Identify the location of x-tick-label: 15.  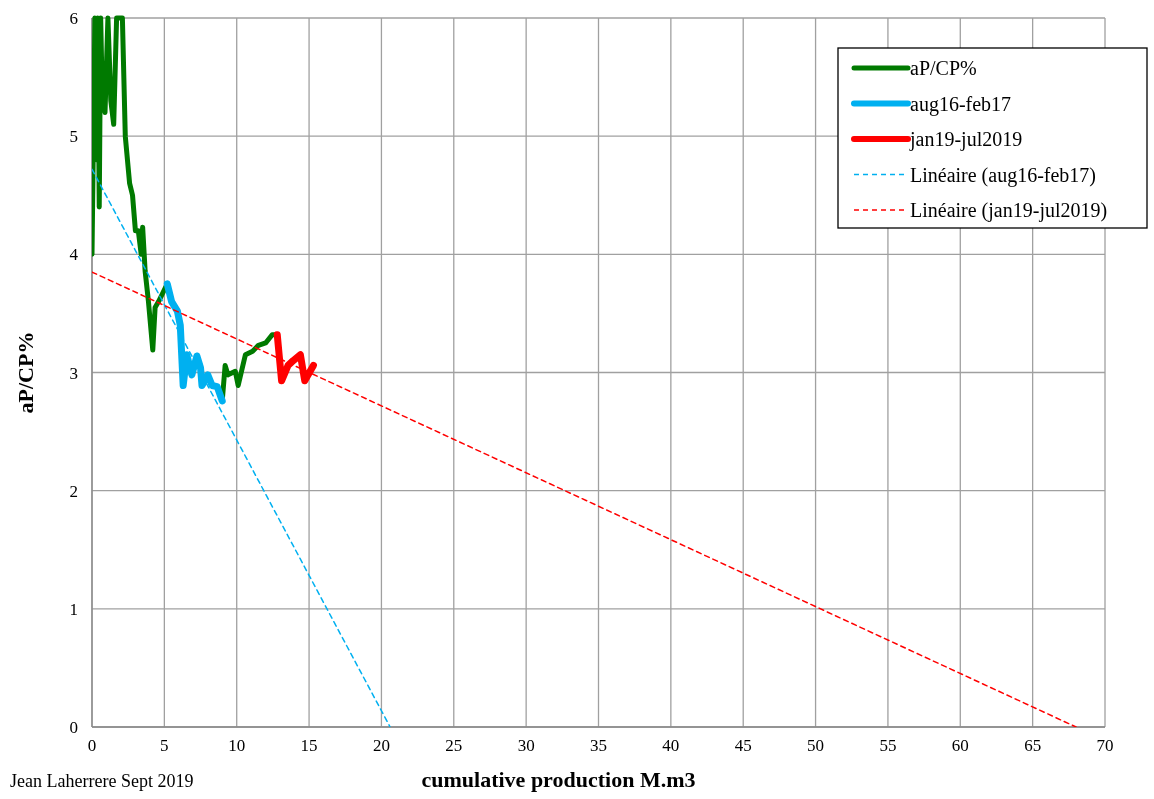
(309, 745).